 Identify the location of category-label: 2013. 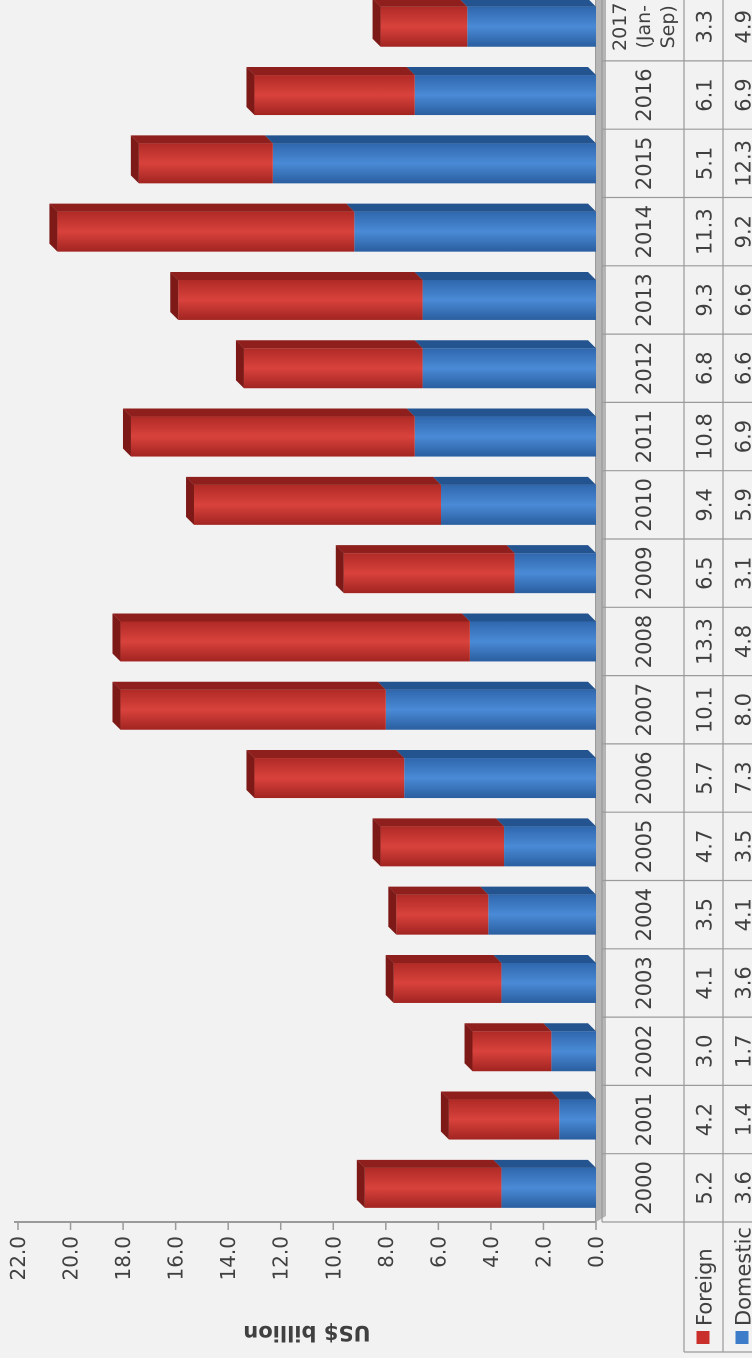
(644, 299).